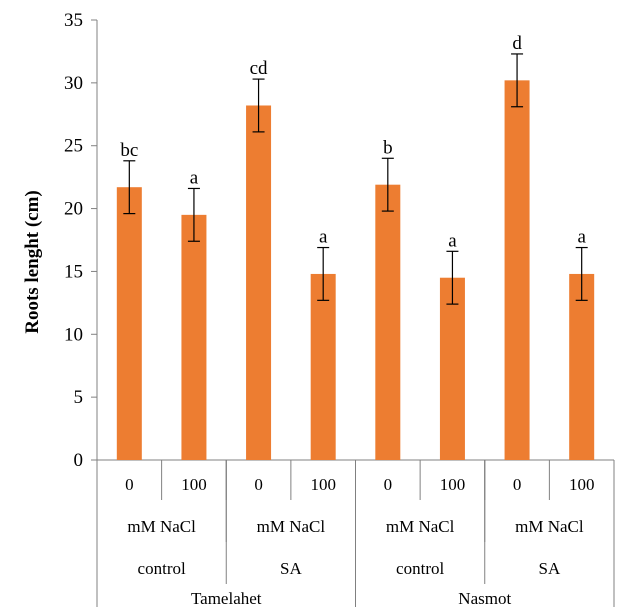 The width and height of the screenshot is (617, 607). Describe the element at coordinates (129, 150) in the screenshot. I see `significance-letter: bc` at that location.